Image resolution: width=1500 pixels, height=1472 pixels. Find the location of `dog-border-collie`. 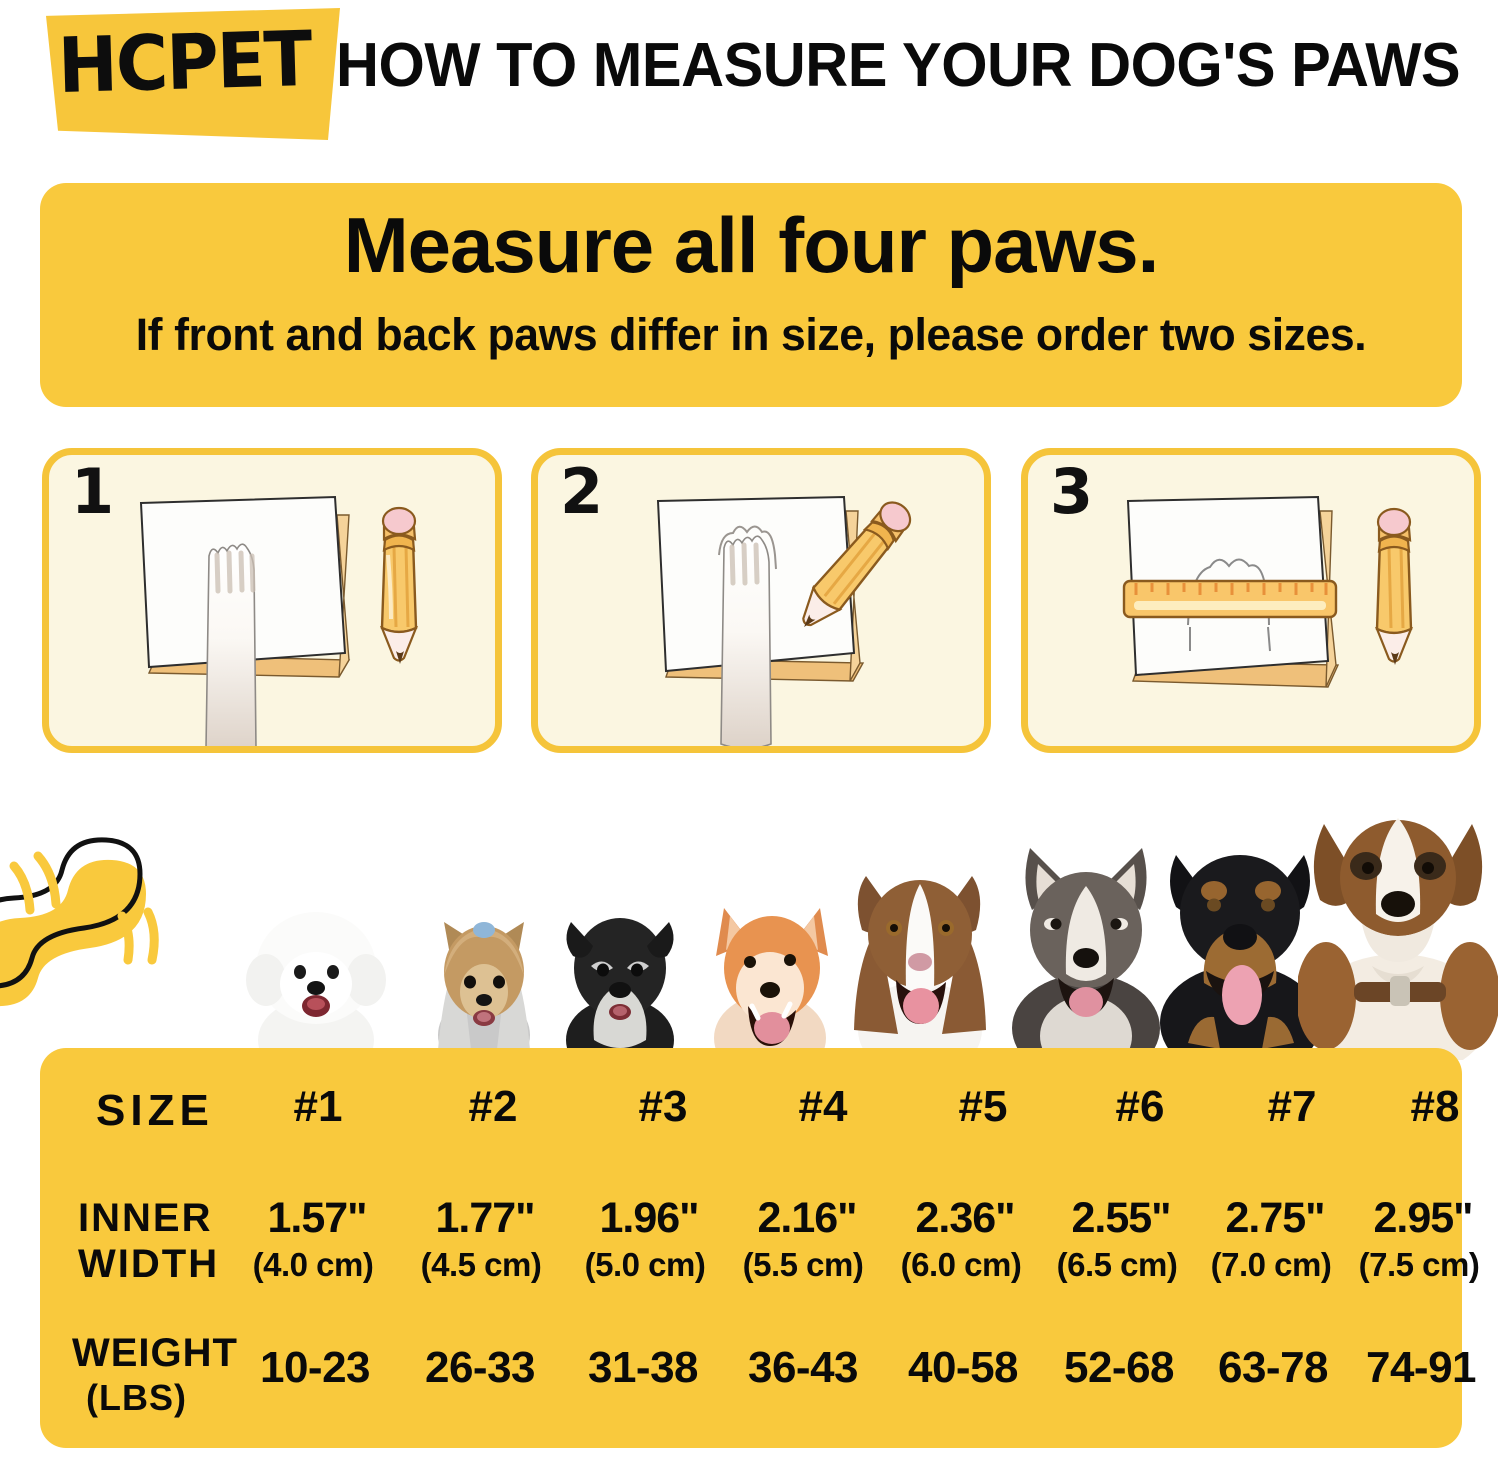

dog-border-collie is located at coordinates (920, 968).